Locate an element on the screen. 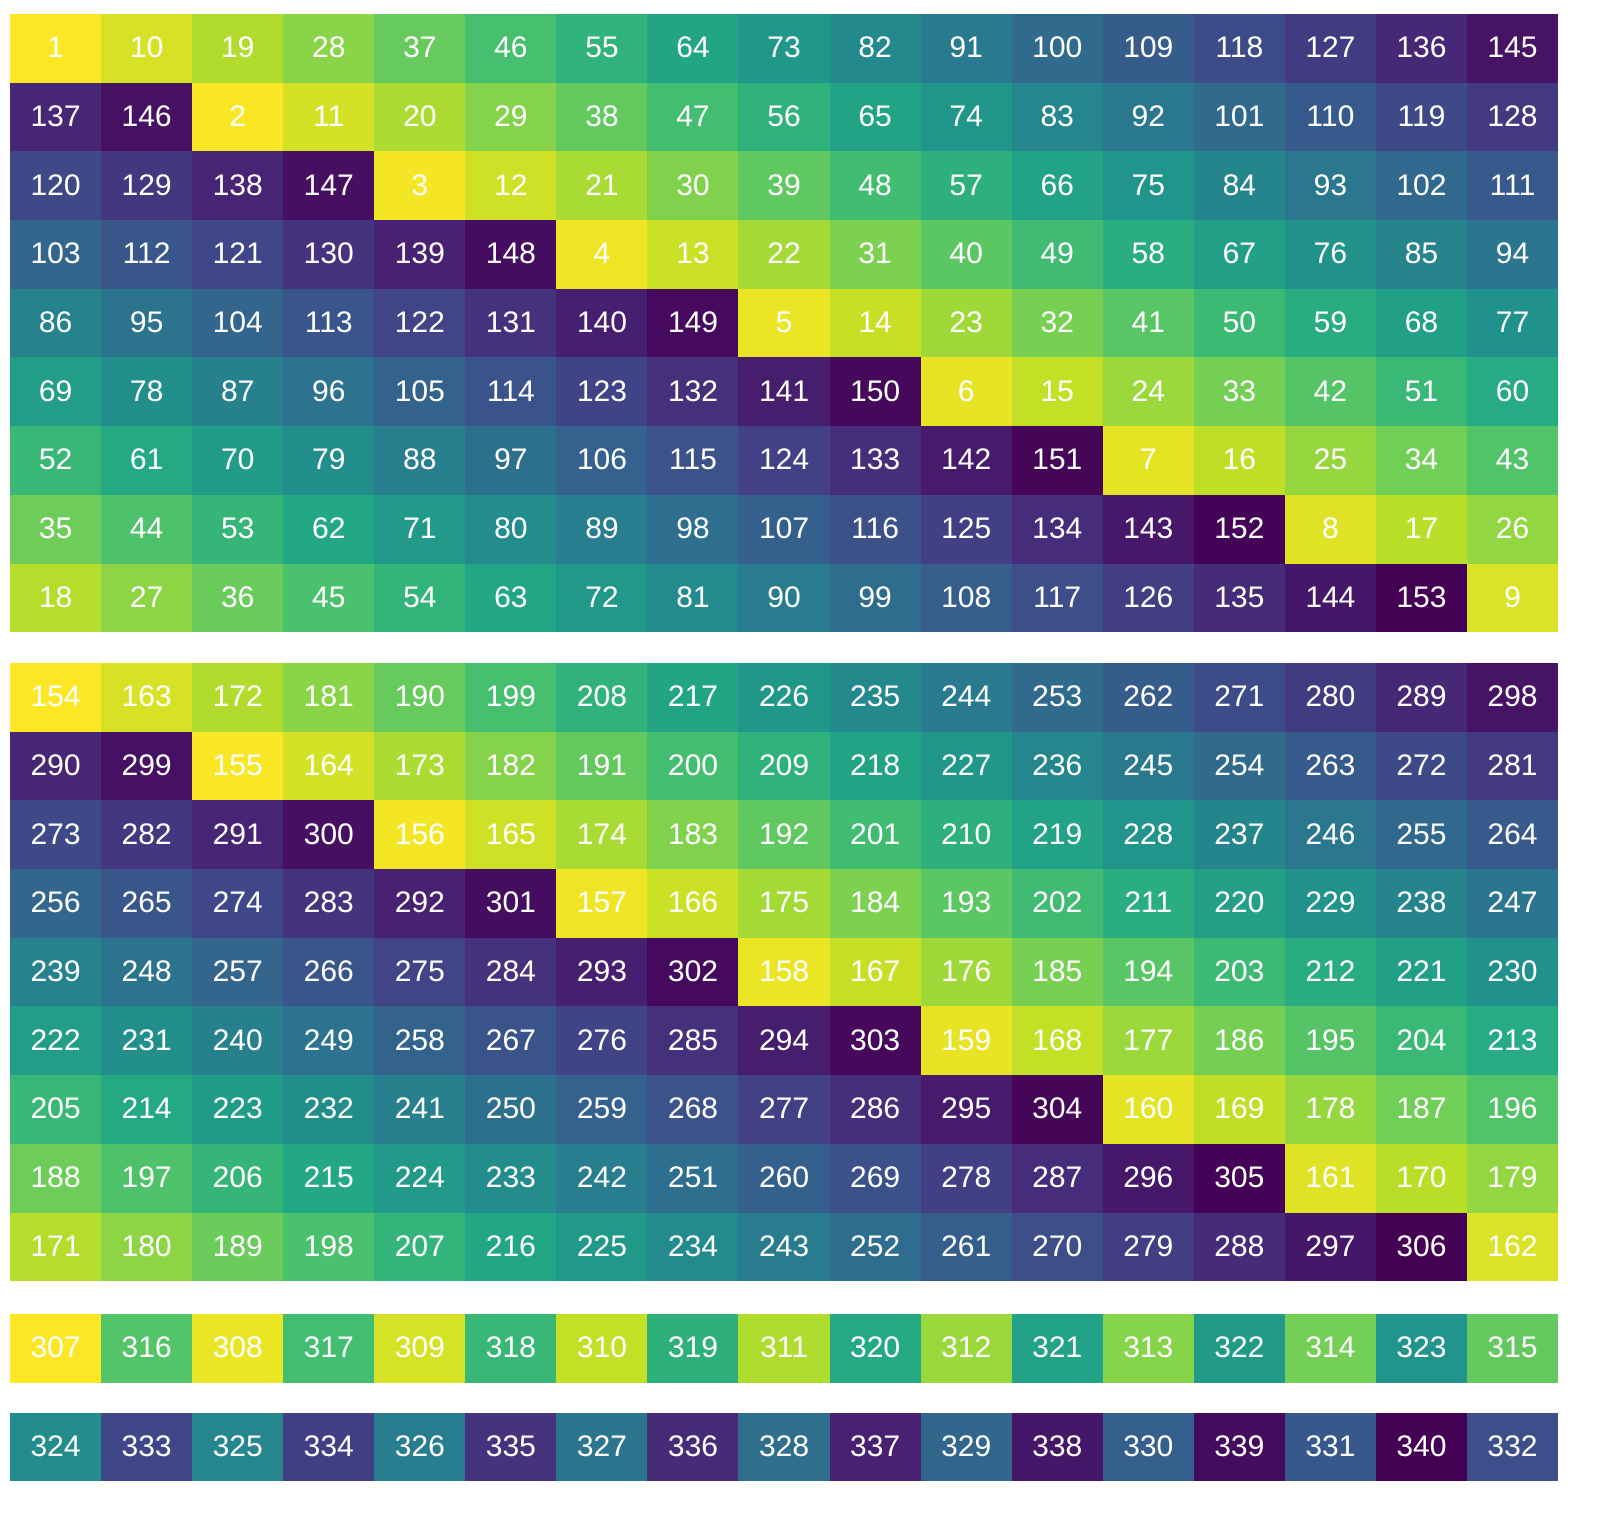 This screenshot has width=1607, height=1532. cell: 134 is located at coordinates (1057, 529).